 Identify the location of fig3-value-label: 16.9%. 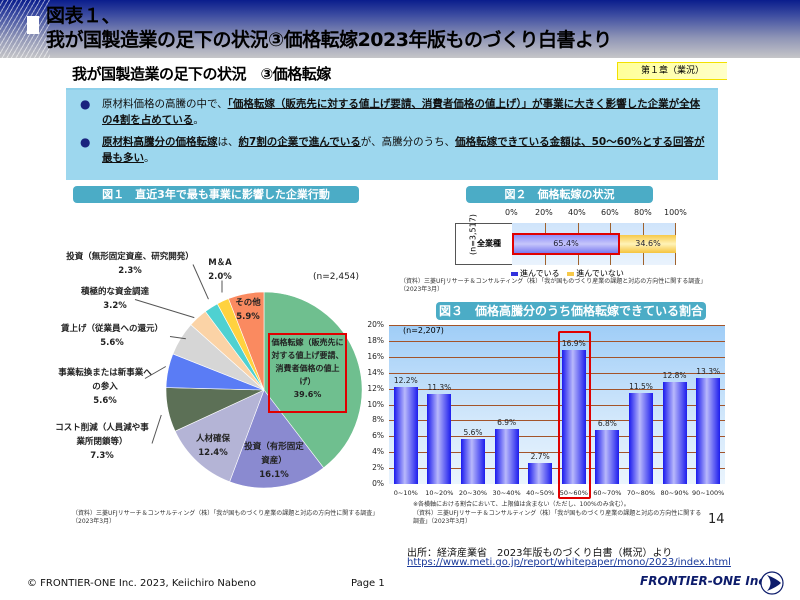
(573, 343).